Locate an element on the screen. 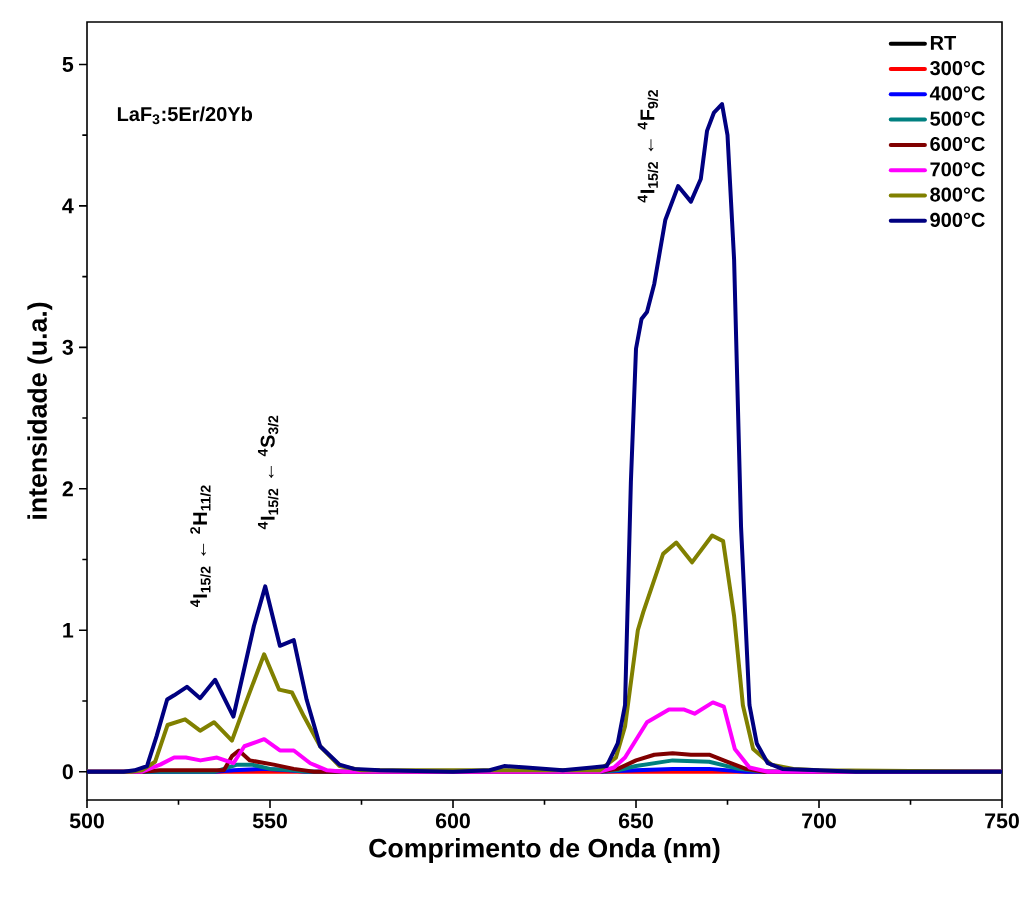 This screenshot has height=903, width=1027. x-tick-label: 700 is located at coordinates (819, 821).